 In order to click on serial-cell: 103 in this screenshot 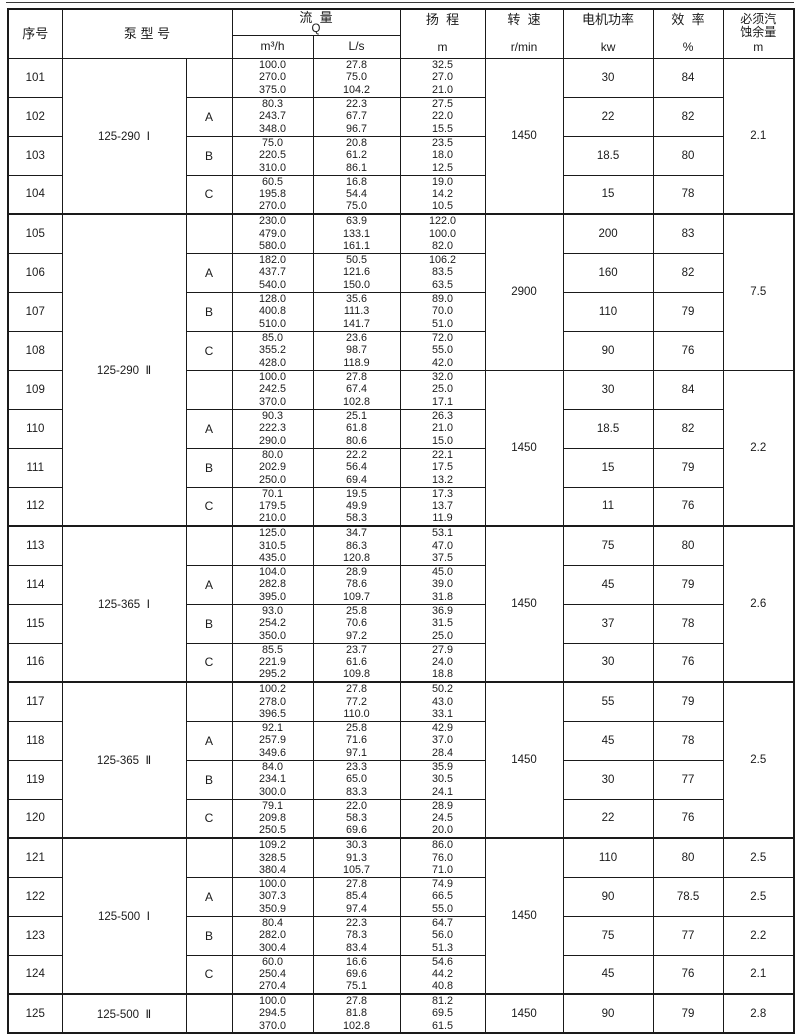, I will do `click(35, 155)`.